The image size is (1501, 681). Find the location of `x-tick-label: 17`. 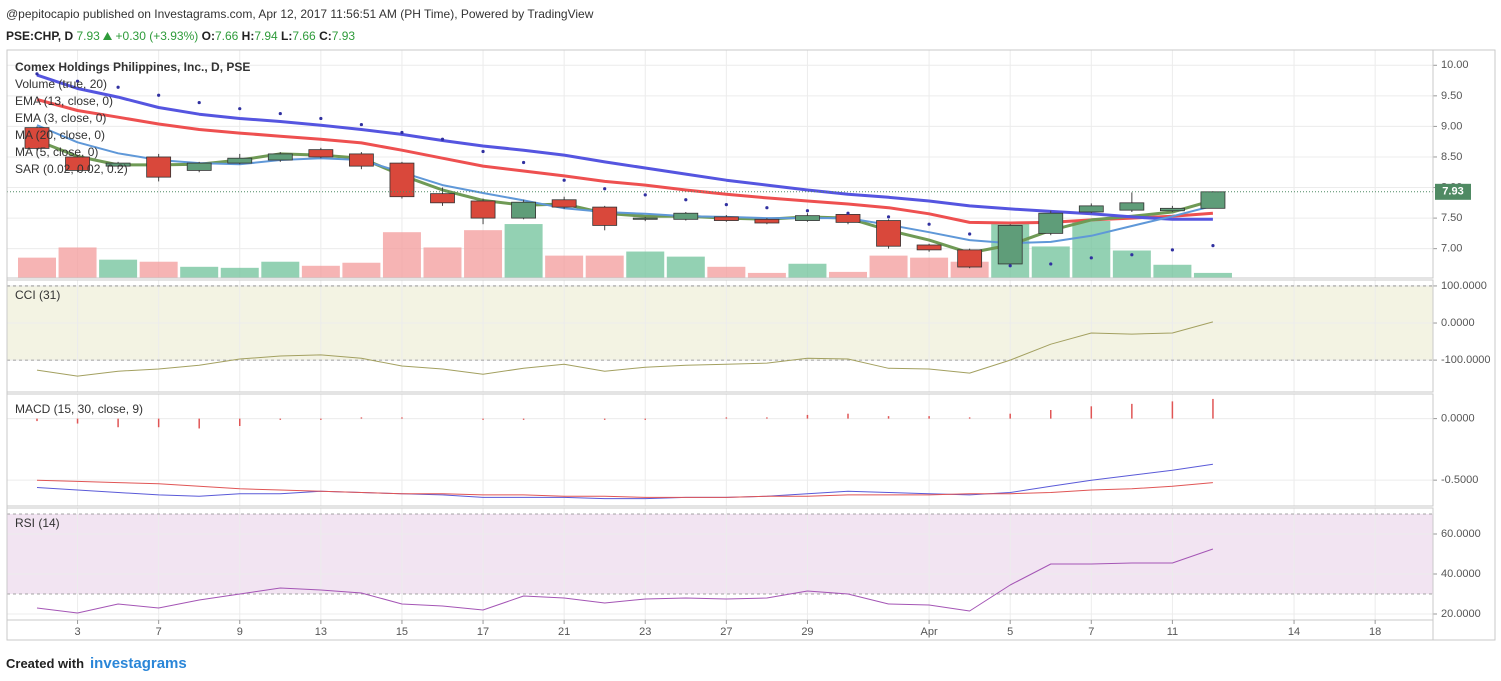

x-tick-label: 17 is located at coordinates (483, 632).